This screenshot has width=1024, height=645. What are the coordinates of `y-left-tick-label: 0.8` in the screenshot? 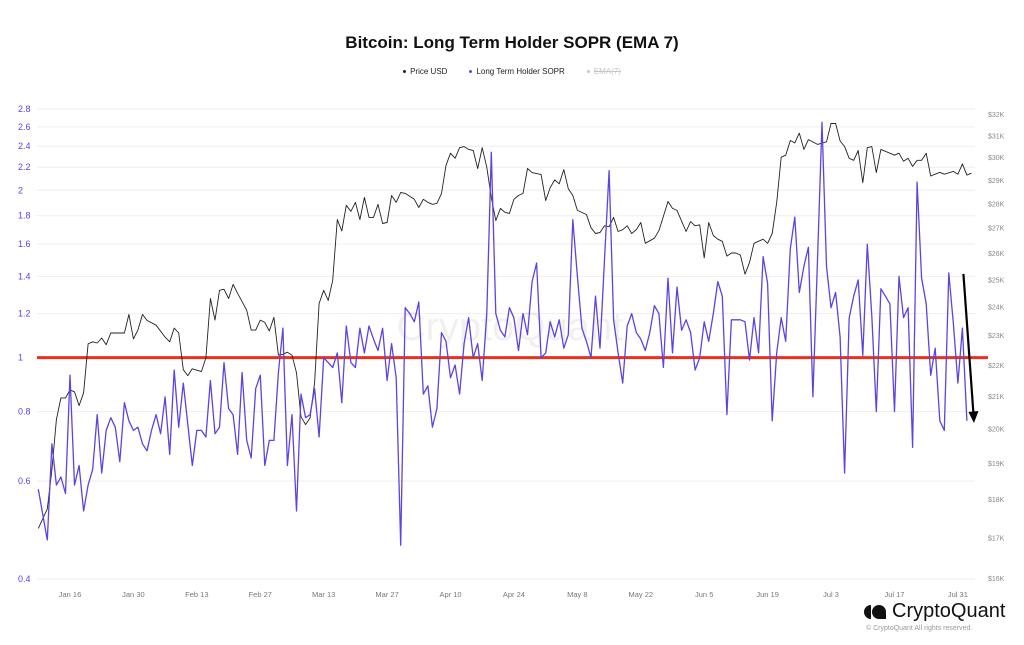 It's located at (24, 412).